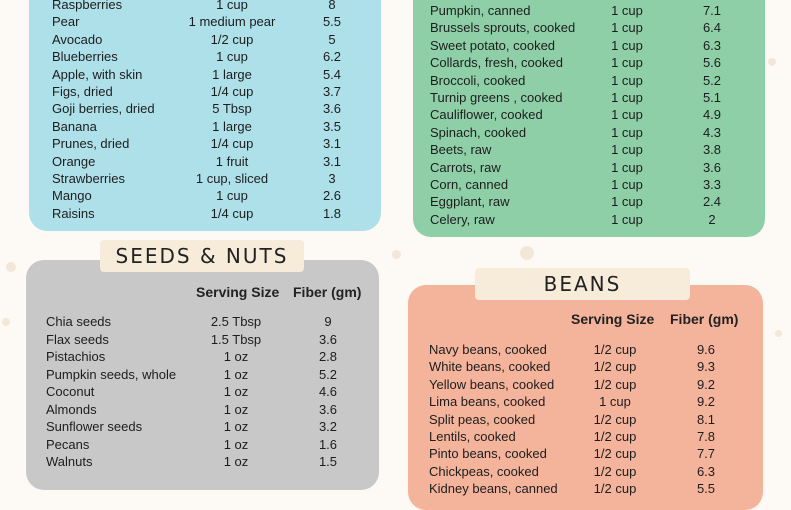 The image size is (791, 510). Describe the element at coordinates (461, 150) in the screenshot. I see `food-name: Beets, raw` at that location.